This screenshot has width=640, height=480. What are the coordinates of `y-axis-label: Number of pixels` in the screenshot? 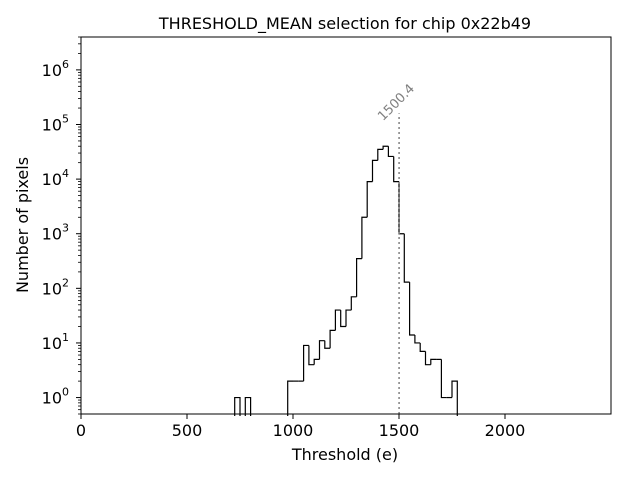 It's located at (22, 225).